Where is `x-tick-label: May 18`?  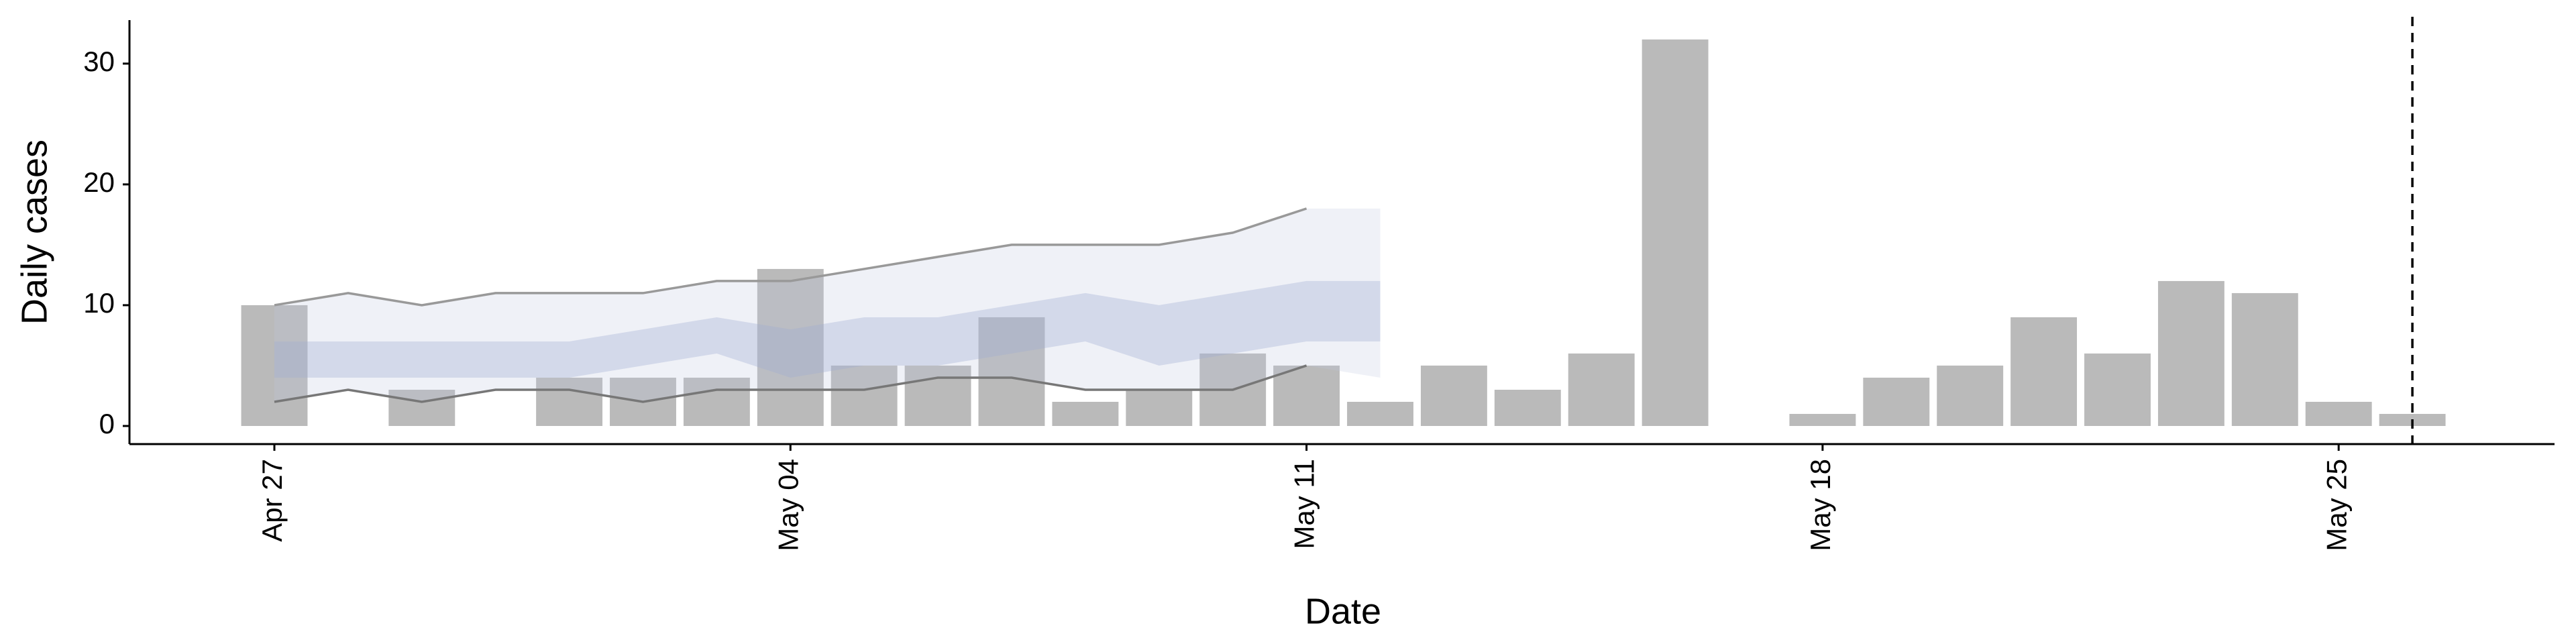
x-tick-label: May 18 is located at coordinates (1820, 505).